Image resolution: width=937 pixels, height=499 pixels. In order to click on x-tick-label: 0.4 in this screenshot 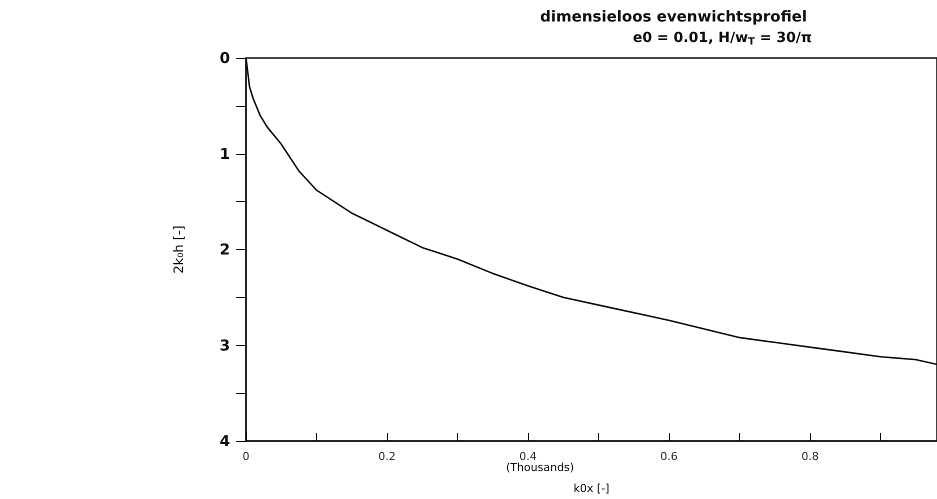, I will do `click(528, 456)`.